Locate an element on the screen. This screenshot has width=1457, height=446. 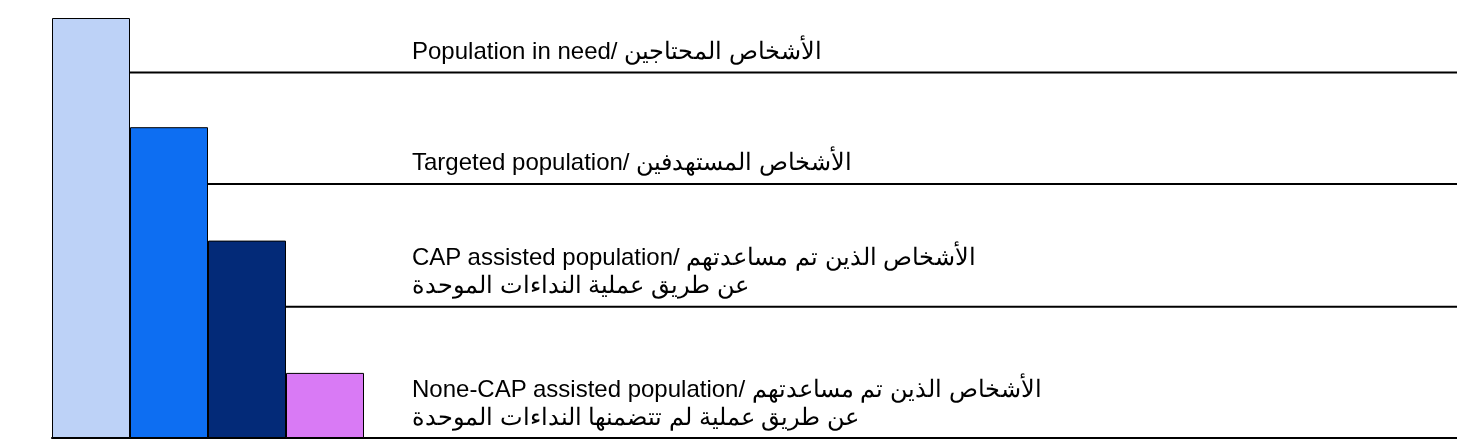
text: CAP assisted population/ الأشخاص الذين تم مساعدتهم عن طريق عملية النداءات الموحدة is located at coordinates (694, 270).